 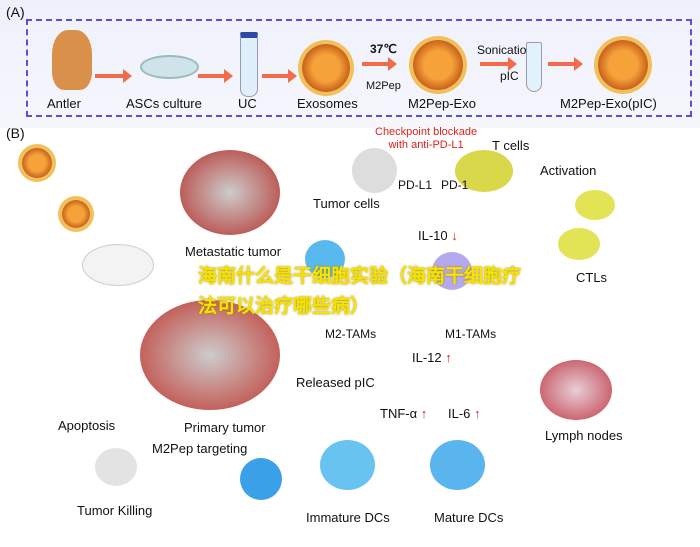 I want to click on ctls-label: CTLs, so click(x=592, y=277).